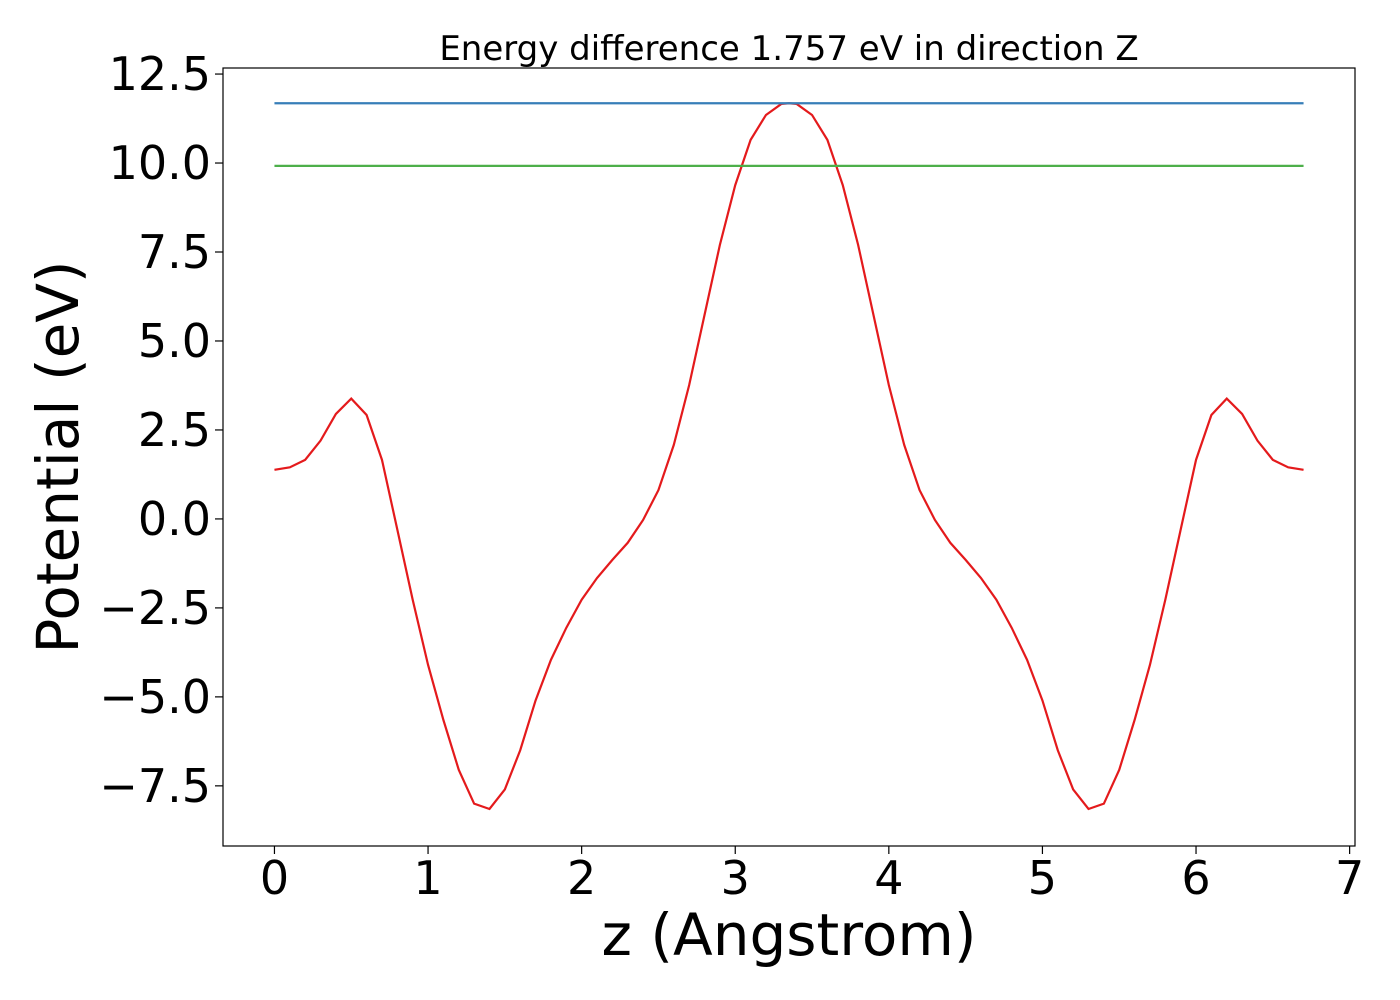 This screenshot has width=1400, height=1000. Describe the element at coordinates (888, 878) in the screenshot. I see `x-tick-label: 4` at that location.